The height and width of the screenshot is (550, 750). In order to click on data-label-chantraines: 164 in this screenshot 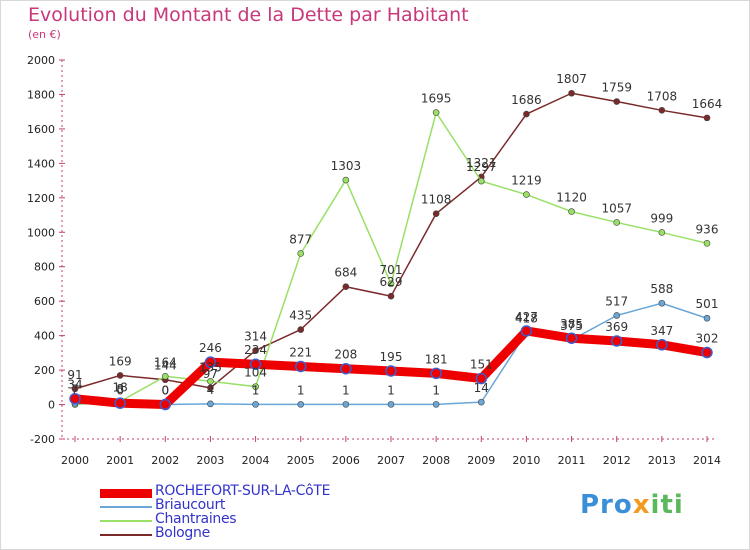, I will do `click(165, 362)`.